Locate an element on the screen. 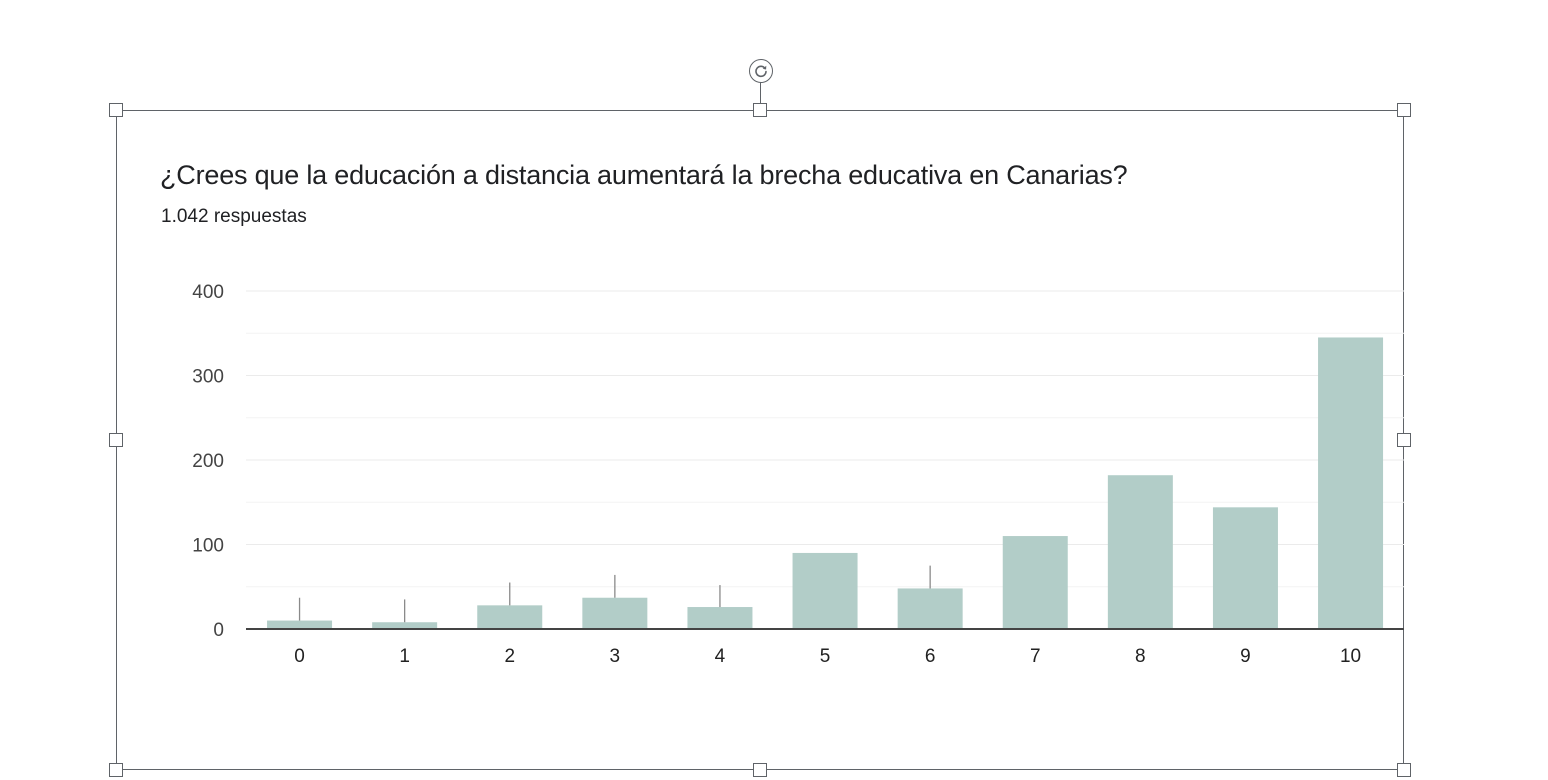 The image size is (1548, 780). resize-handle-top-right is located at coordinates (1404, 110).